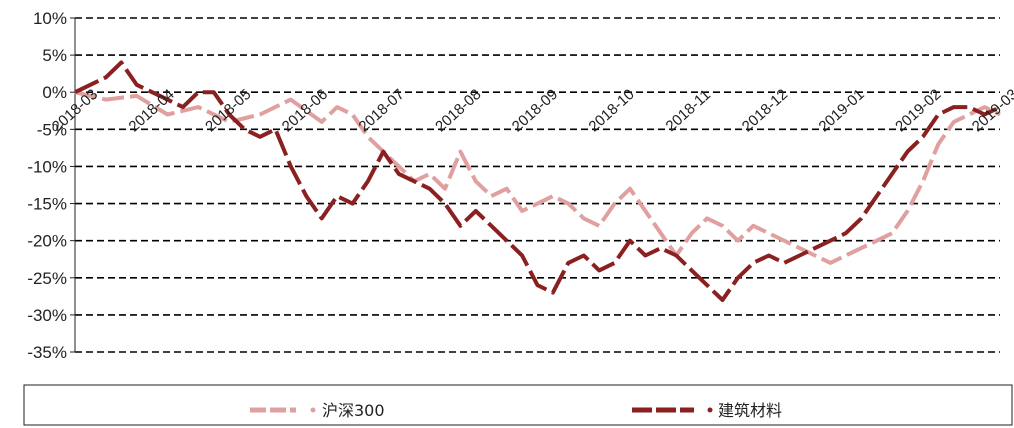 Image resolution: width=1014 pixels, height=428 pixels. Describe the element at coordinates (47, 204) in the screenshot. I see `y-tick-label: -15%` at that location.